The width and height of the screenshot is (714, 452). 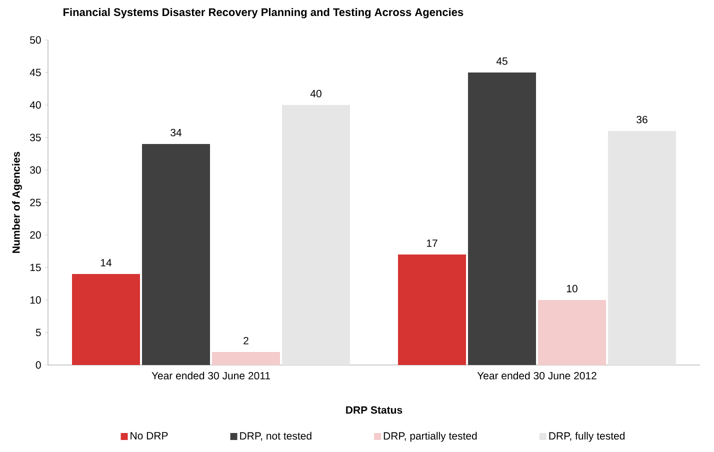 What do you see at coordinates (35, 170) in the screenshot?
I see `y-tick-label: 30` at bounding box center [35, 170].